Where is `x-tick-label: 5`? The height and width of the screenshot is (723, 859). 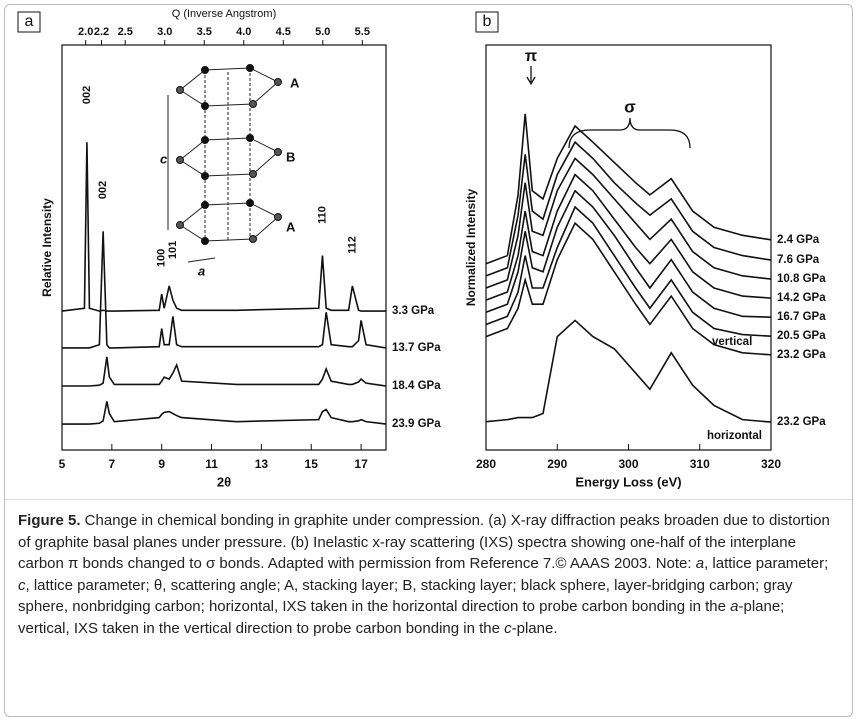 x-tick-label: 5 is located at coordinates (62, 464).